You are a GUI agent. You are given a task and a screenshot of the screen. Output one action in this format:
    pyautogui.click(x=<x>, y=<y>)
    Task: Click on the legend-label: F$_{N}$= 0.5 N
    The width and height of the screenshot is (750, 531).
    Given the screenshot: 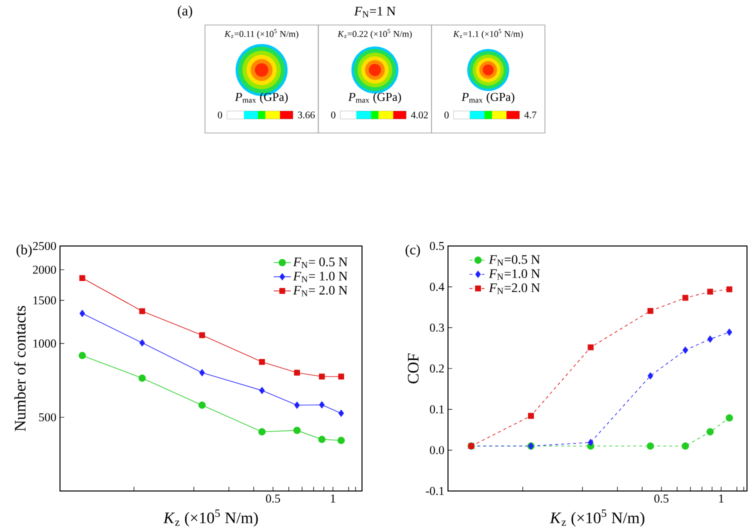 What is the action you would take?
    pyautogui.click(x=320, y=263)
    